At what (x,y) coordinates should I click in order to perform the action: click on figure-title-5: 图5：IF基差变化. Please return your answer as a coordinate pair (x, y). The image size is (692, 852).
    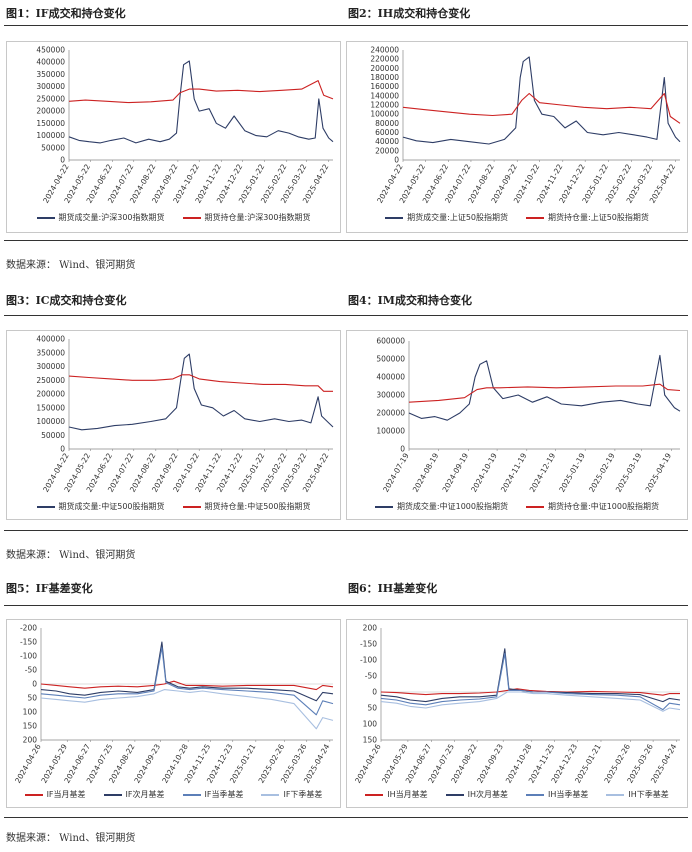
    Looking at the image, I should click on (49, 588).